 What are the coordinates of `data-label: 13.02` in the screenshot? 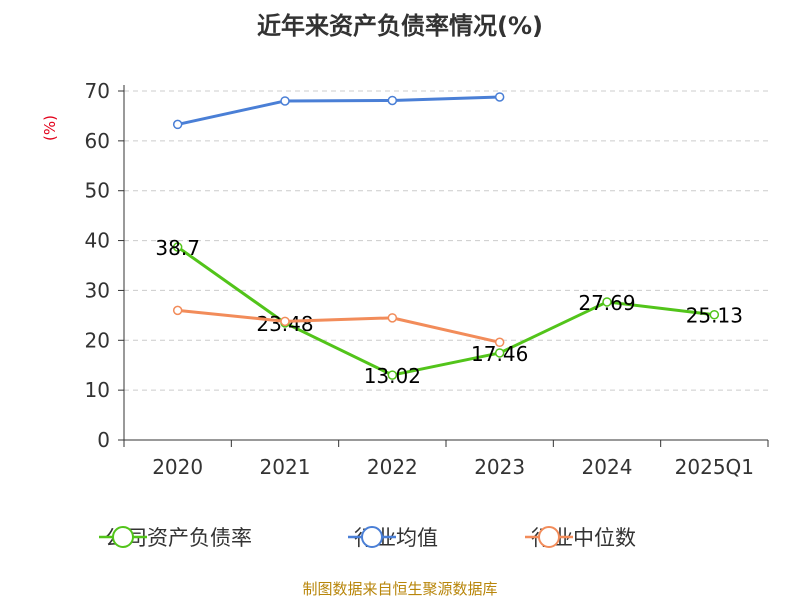 It's located at (392, 376).